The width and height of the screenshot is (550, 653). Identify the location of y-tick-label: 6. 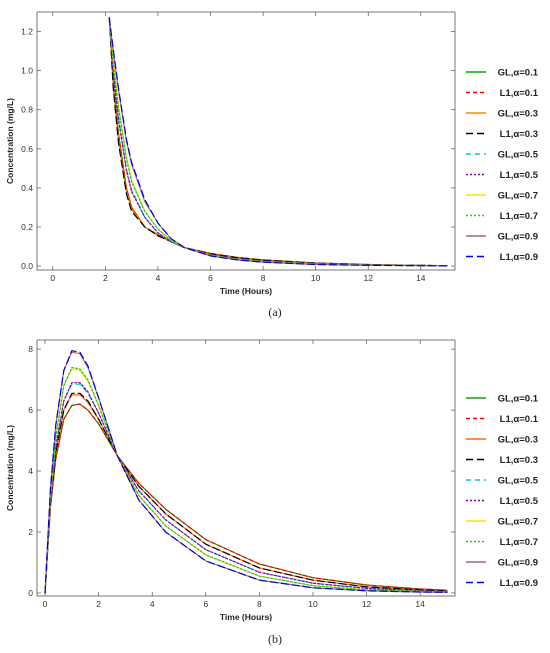
(30, 410).